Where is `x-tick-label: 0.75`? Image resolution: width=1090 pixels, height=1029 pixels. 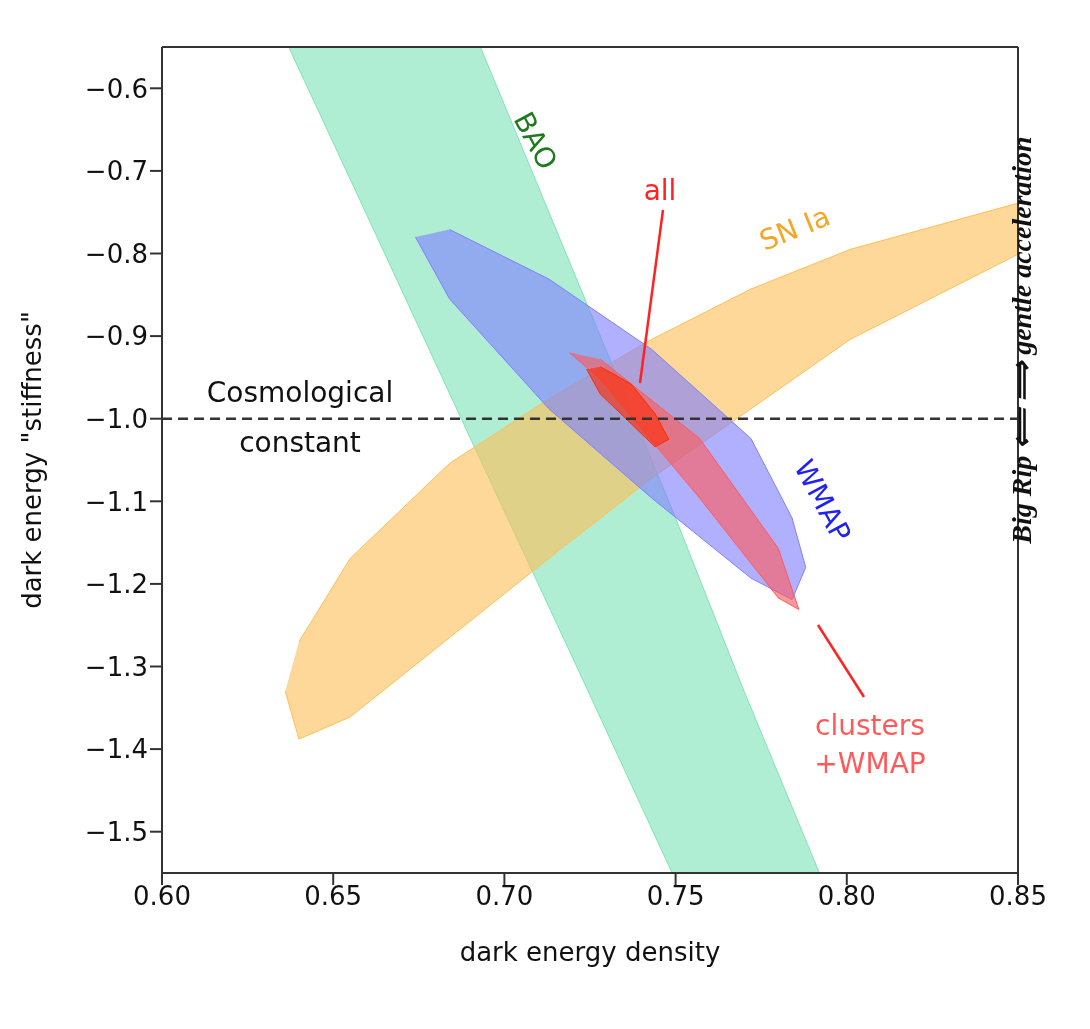 x-tick-label: 0.75 is located at coordinates (675, 896).